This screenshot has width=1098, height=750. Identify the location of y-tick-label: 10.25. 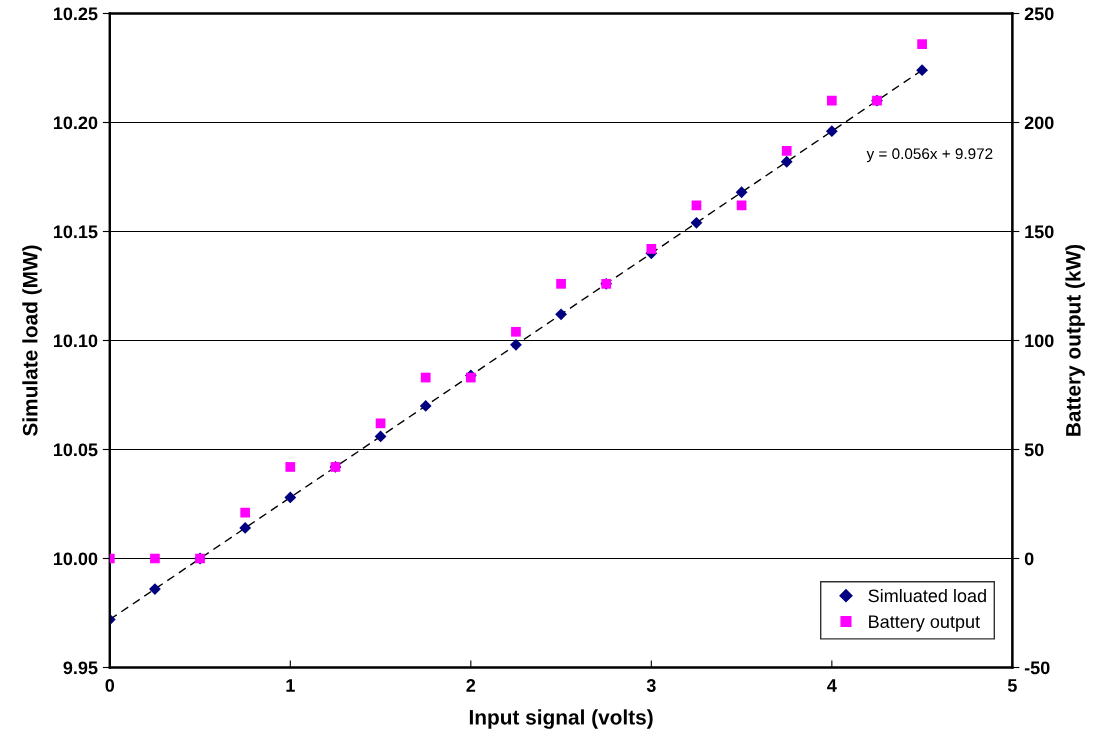
(75, 14).